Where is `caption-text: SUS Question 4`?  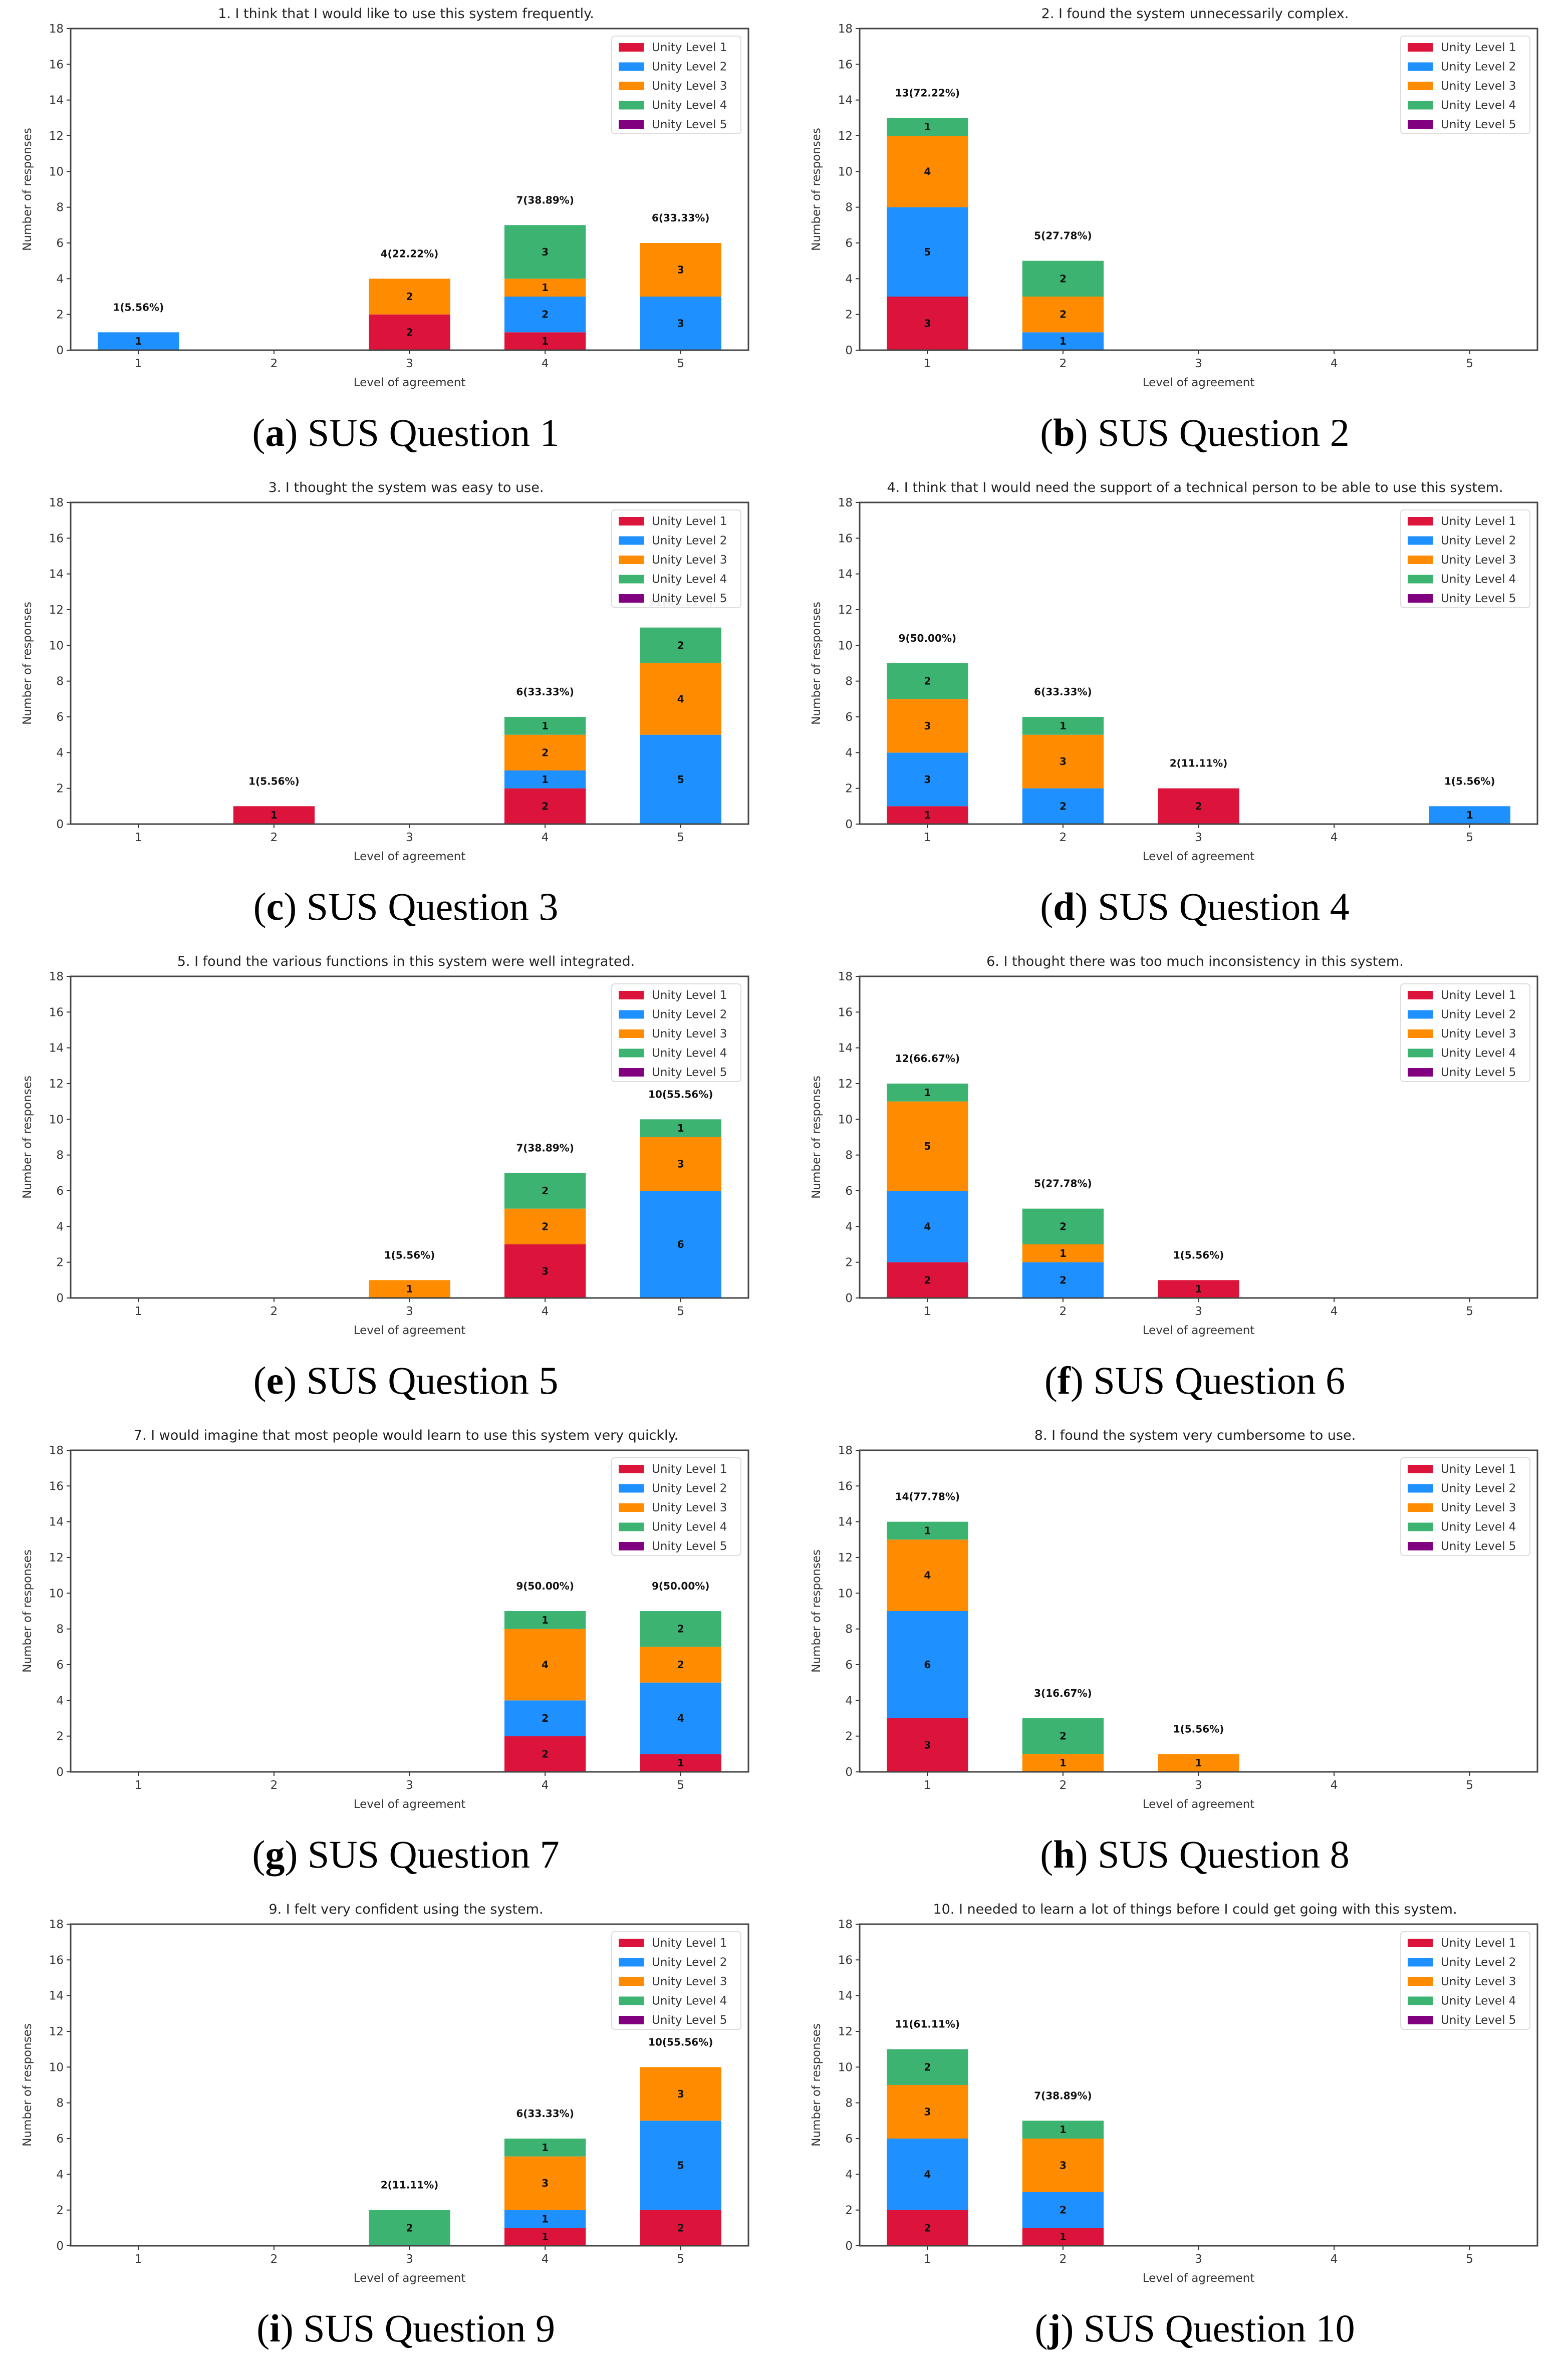
caption-text: SUS Question 4 is located at coordinates (1224, 906).